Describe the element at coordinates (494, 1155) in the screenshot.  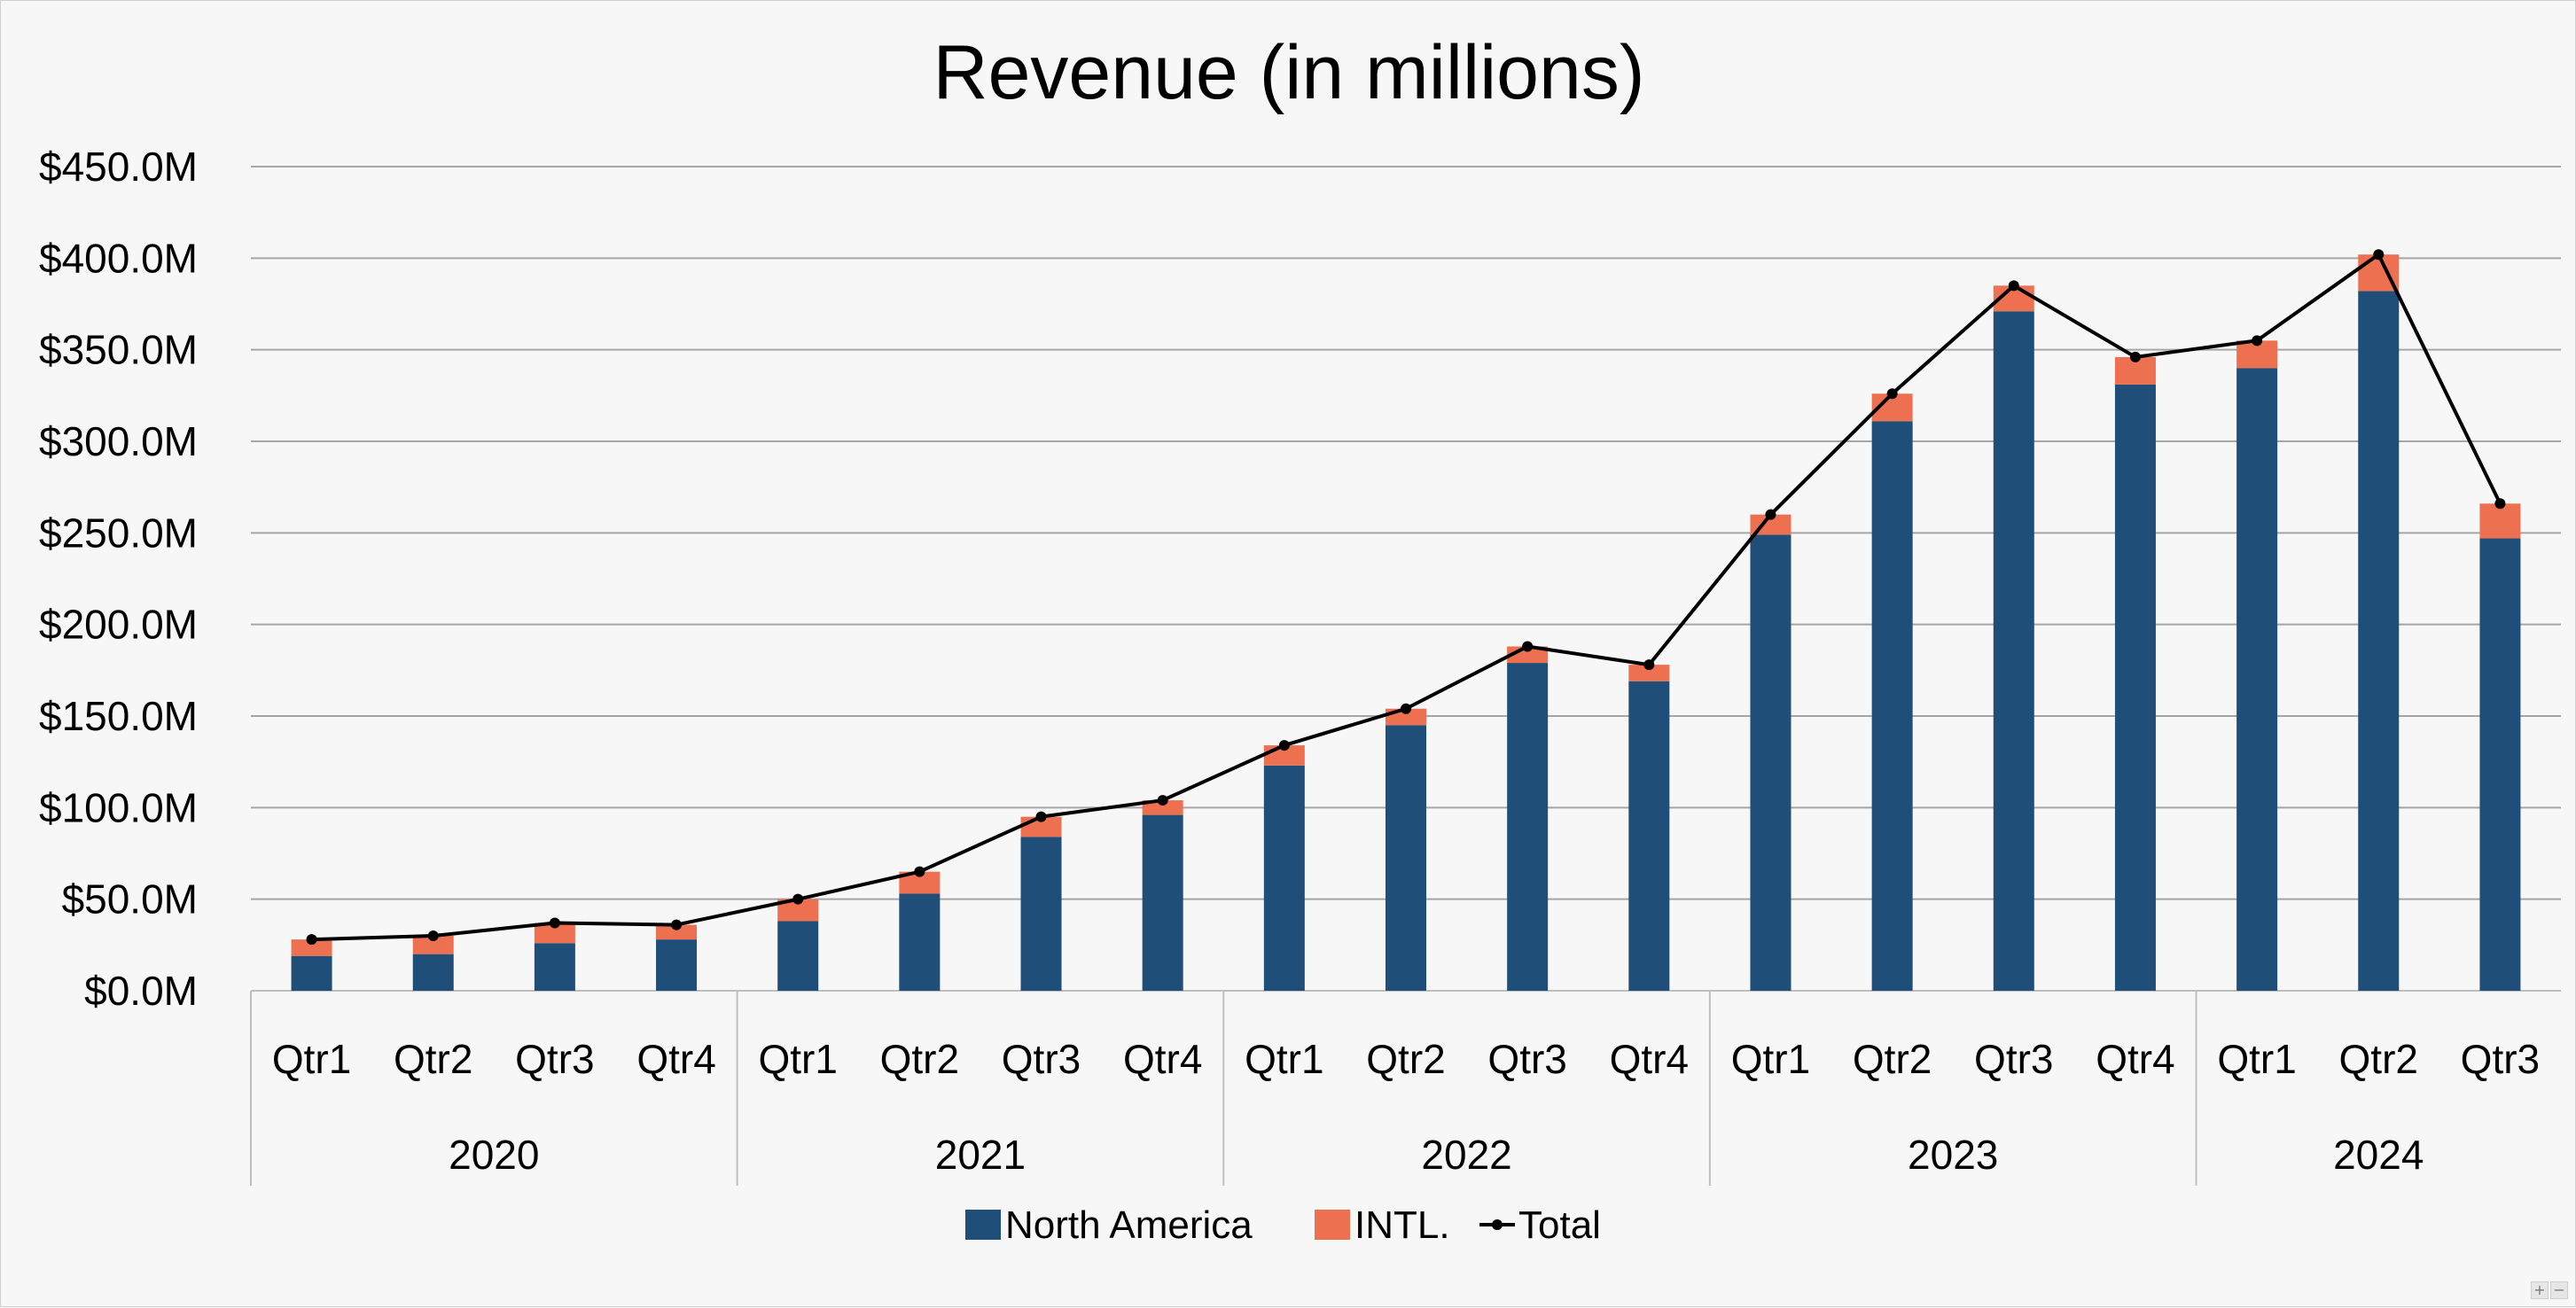
I see `year-label: 2020` at that location.